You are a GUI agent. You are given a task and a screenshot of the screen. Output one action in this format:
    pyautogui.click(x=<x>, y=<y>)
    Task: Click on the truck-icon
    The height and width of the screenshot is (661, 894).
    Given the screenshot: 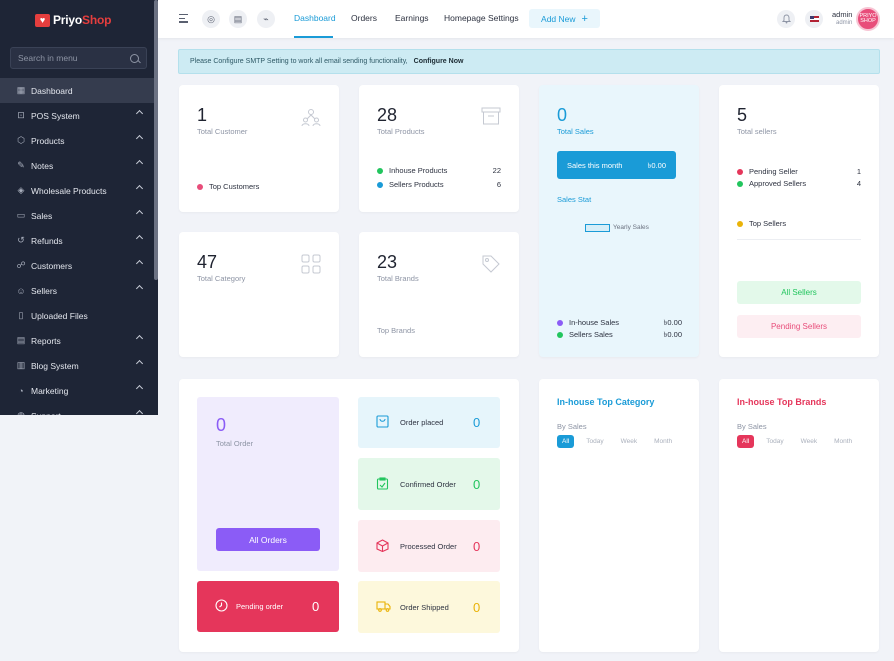 What is the action you would take?
    pyautogui.click(x=383, y=607)
    